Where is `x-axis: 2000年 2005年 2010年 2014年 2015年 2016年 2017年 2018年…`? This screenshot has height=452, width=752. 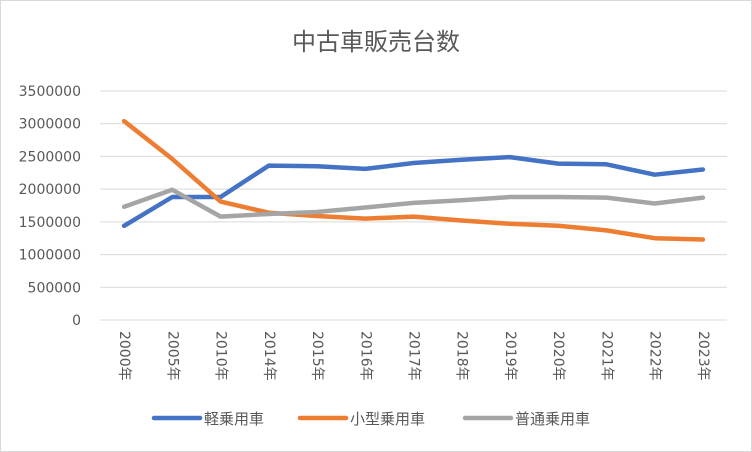 x-axis: 2000年 2005年 2010年 2014年 2015年 2016年 2017年 2018年… is located at coordinates (413, 356).